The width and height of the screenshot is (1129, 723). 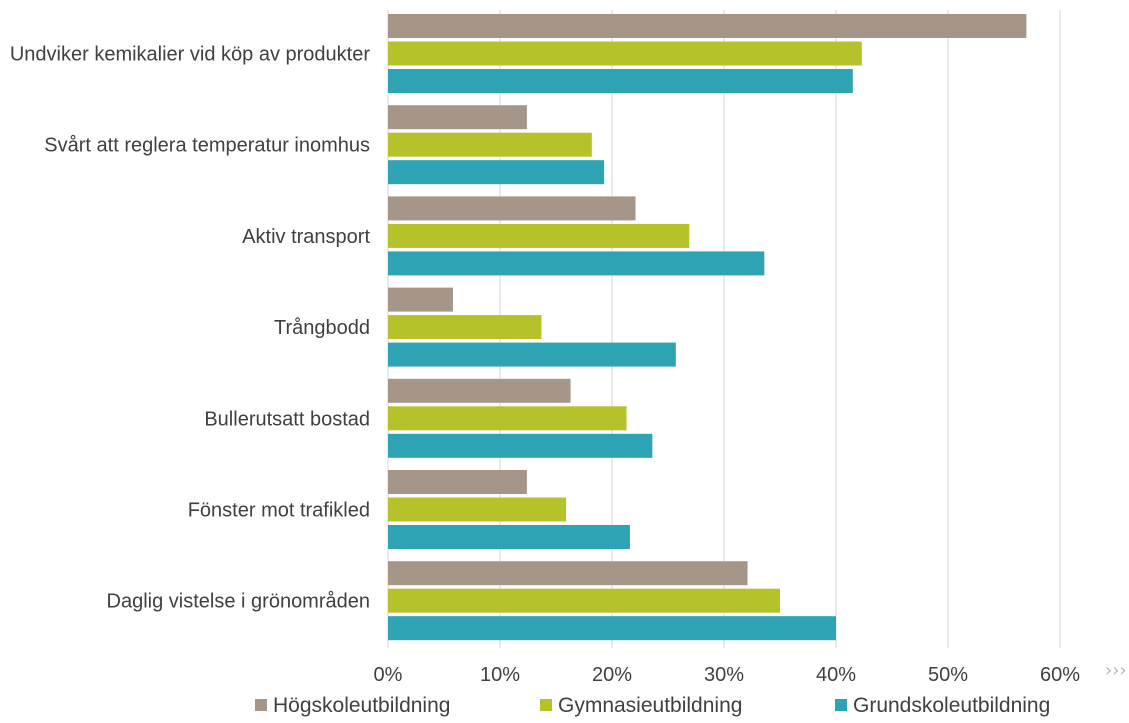 I want to click on chevron-double-right-icon: ›››, so click(x=1116, y=670).